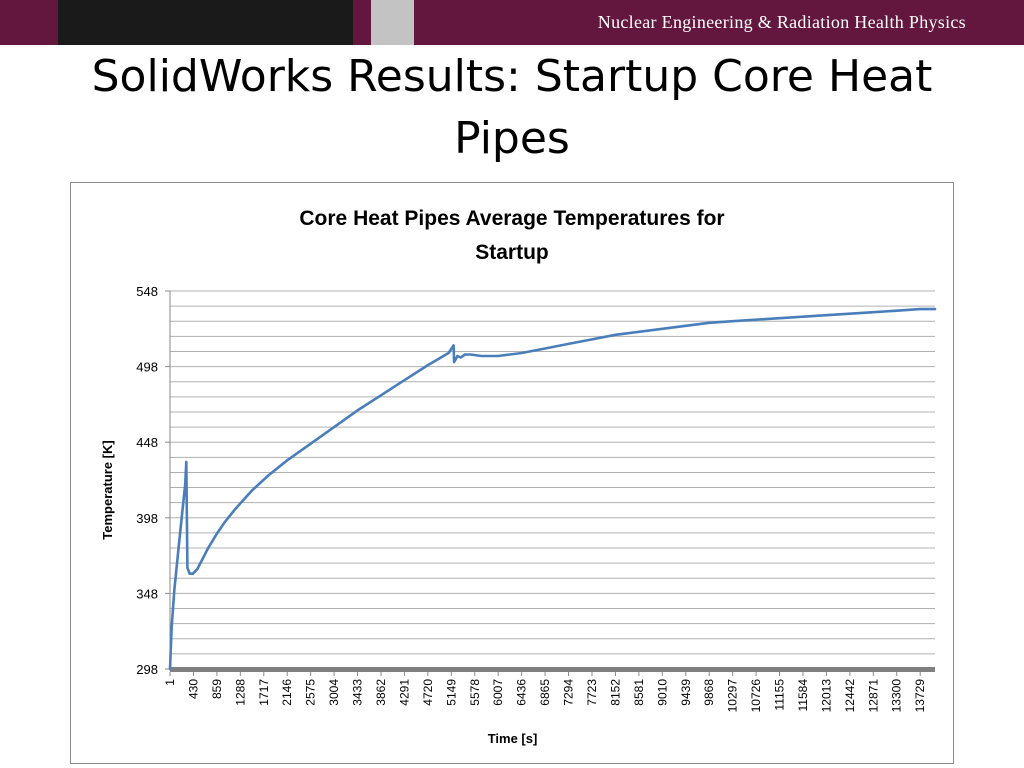 The width and height of the screenshot is (1024, 768). I want to click on x-tick-label: 7294, so click(569, 692).